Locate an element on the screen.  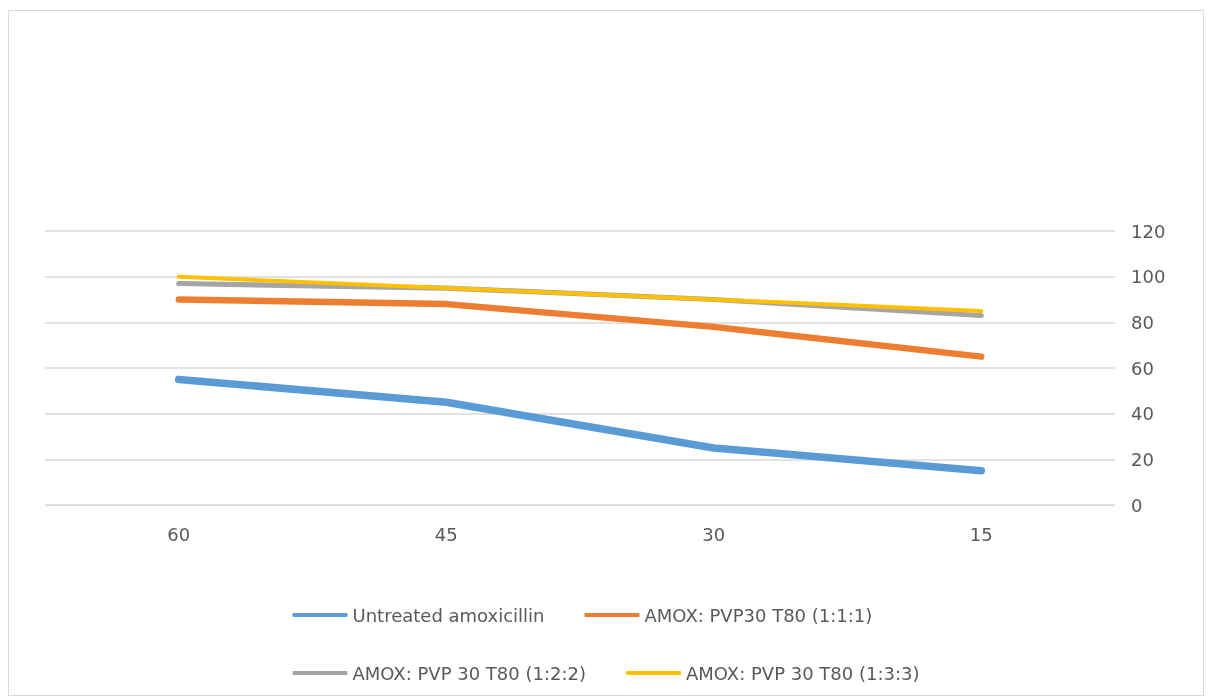
y-tick-label: 40 is located at coordinates (1142, 414).